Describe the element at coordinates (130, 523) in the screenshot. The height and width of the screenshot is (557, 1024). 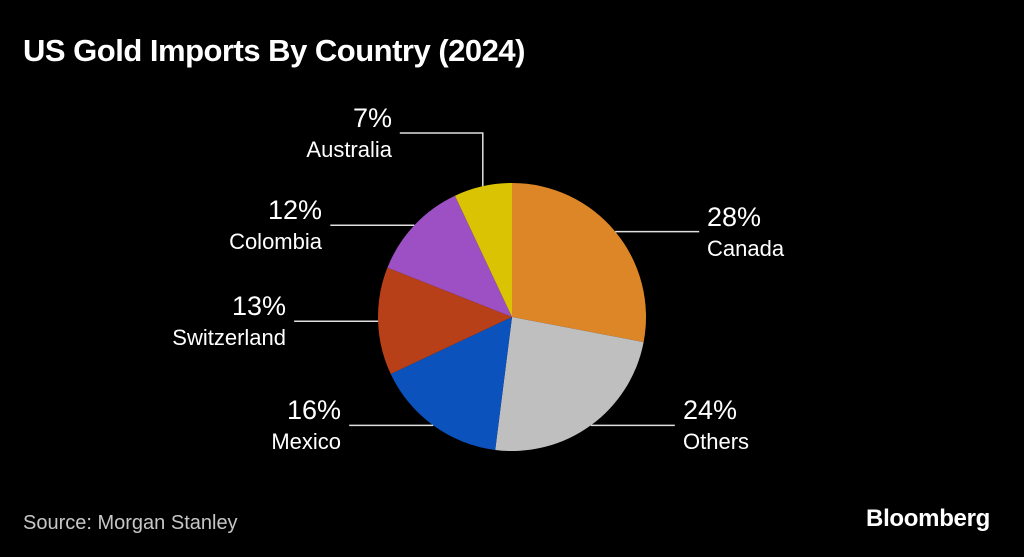
I see `source-text: Source: Morgan Stanley` at that location.